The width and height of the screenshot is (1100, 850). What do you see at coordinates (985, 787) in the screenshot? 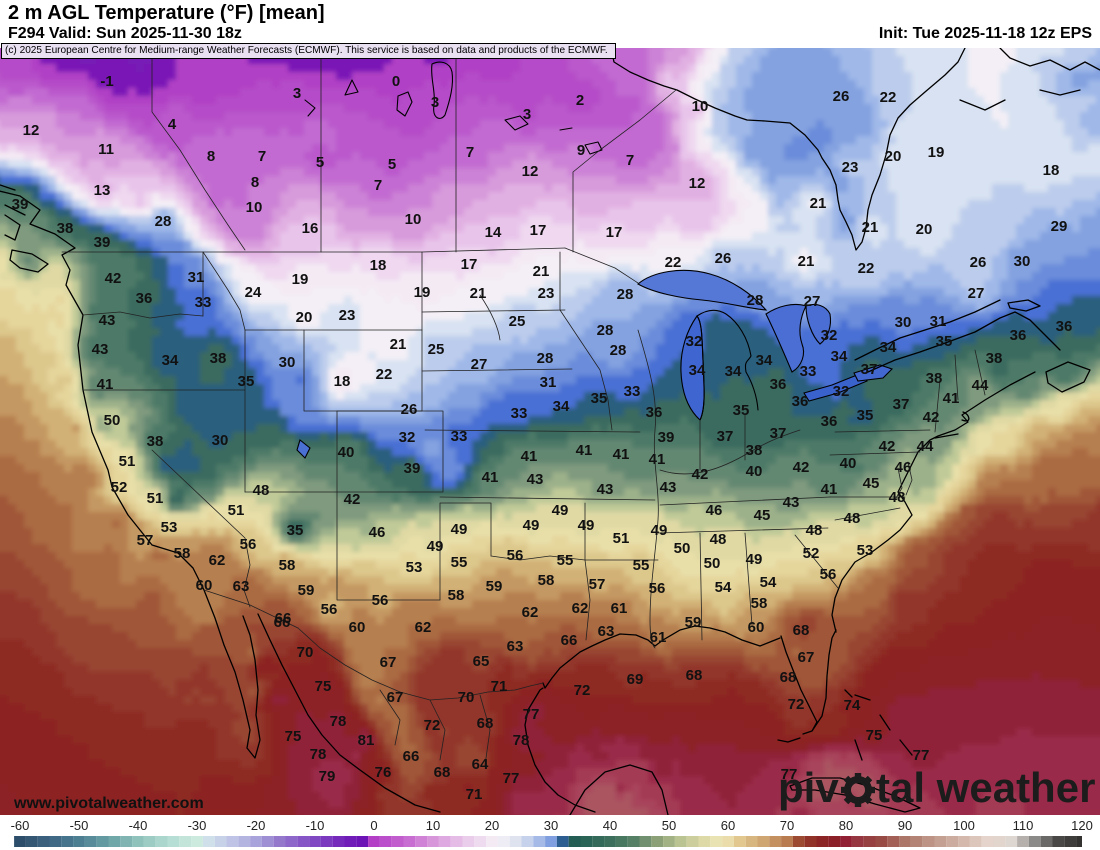
I see `svg-text: tal weather` at bounding box center [985, 787].